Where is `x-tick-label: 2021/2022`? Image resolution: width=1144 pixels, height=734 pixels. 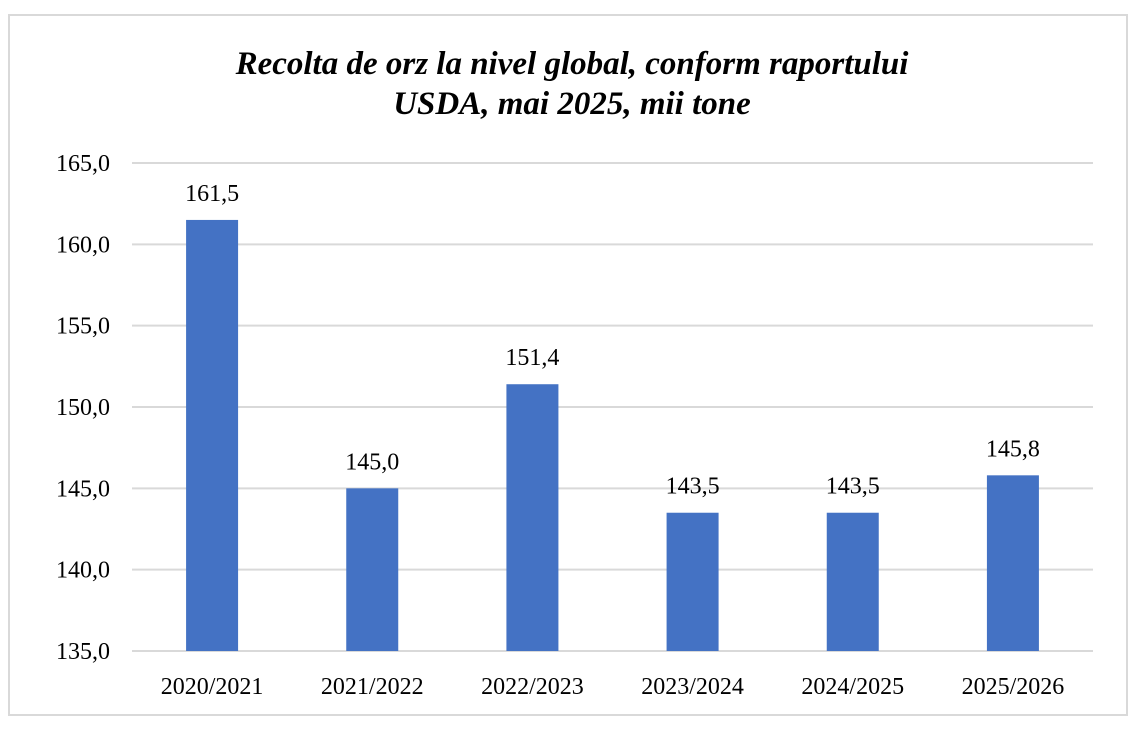
x-tick-label: 2021/2022 is located at coordinates (372, 687).